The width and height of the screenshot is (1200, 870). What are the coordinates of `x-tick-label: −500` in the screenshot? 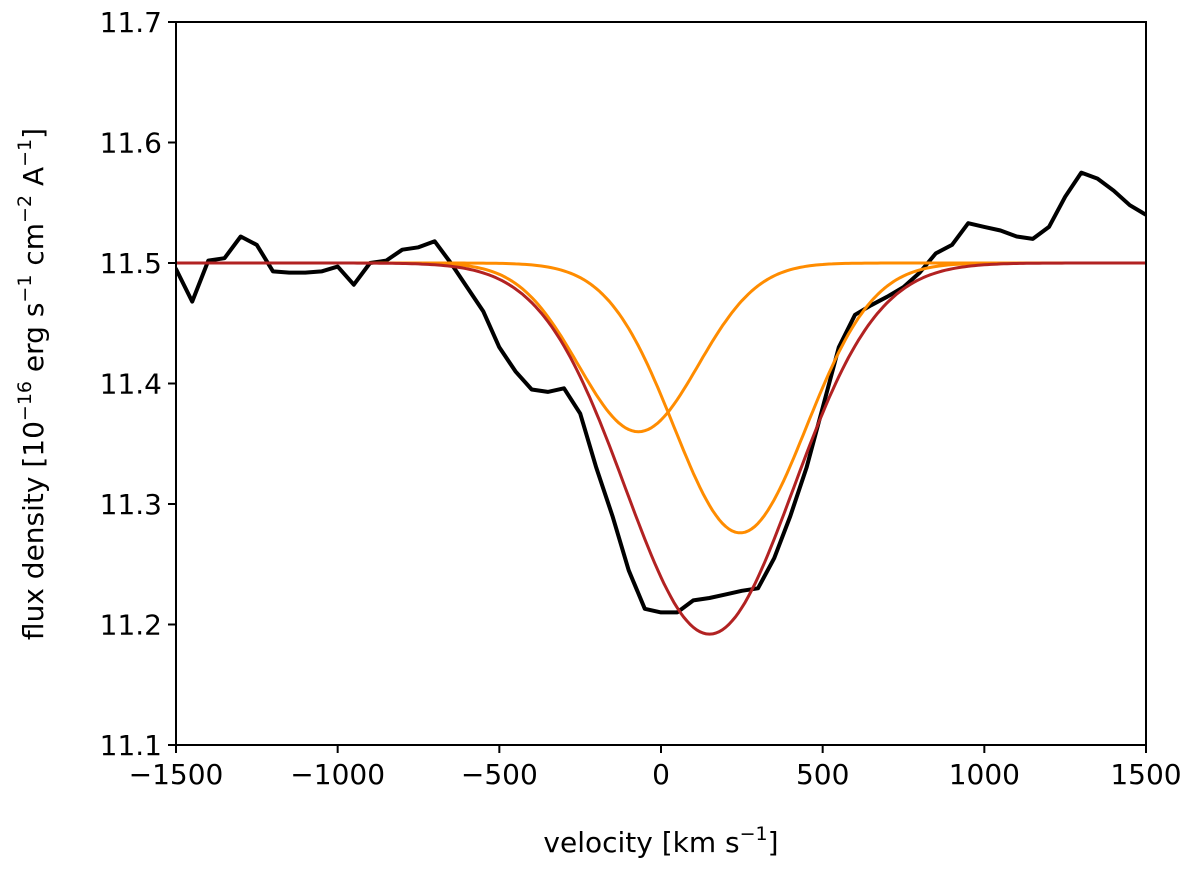 It's located at (499, 774).